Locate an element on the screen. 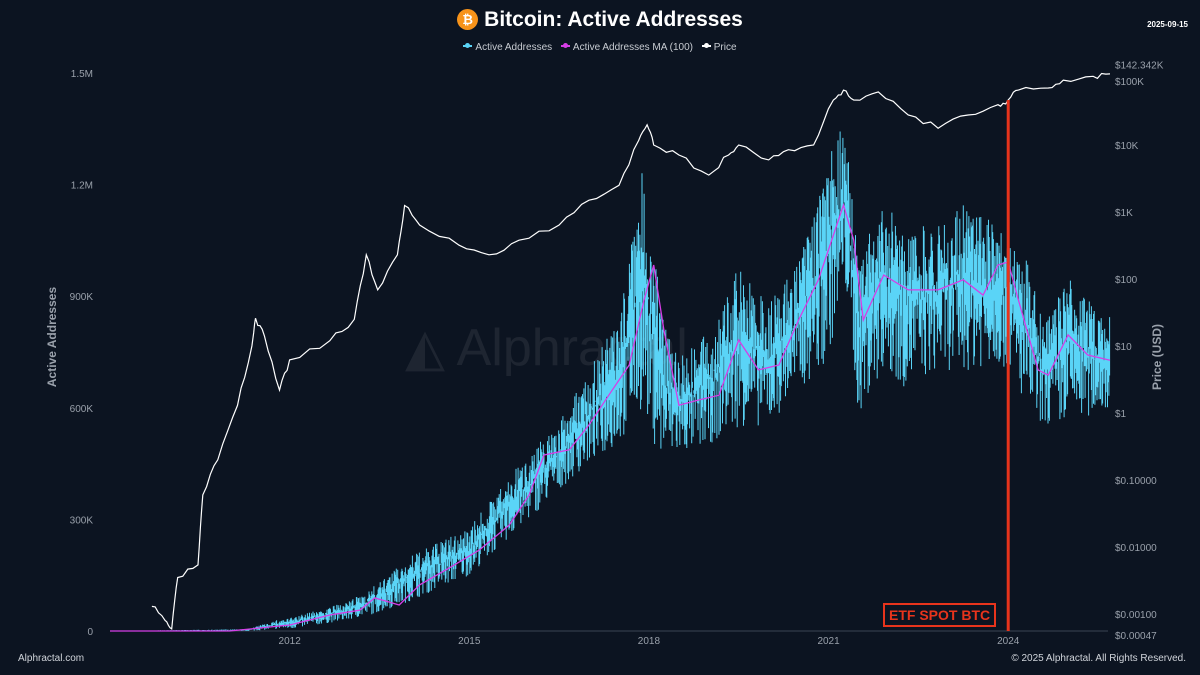  y-left-tick-label: 600K is located at coordinates (82, 409).